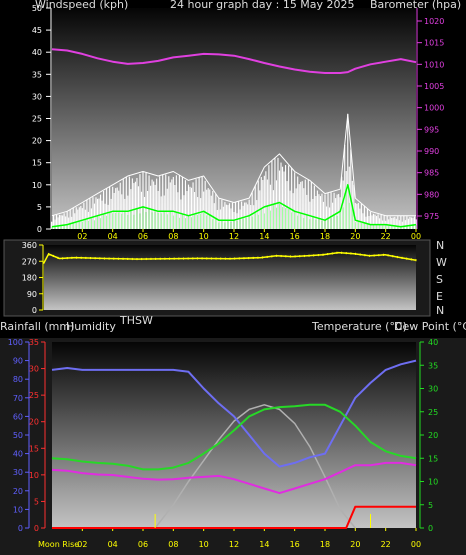  What do you see at coordinates (32, 294) in the screenshot?
I see `direction-tick-label: 90` at bounding box center [32, 294].